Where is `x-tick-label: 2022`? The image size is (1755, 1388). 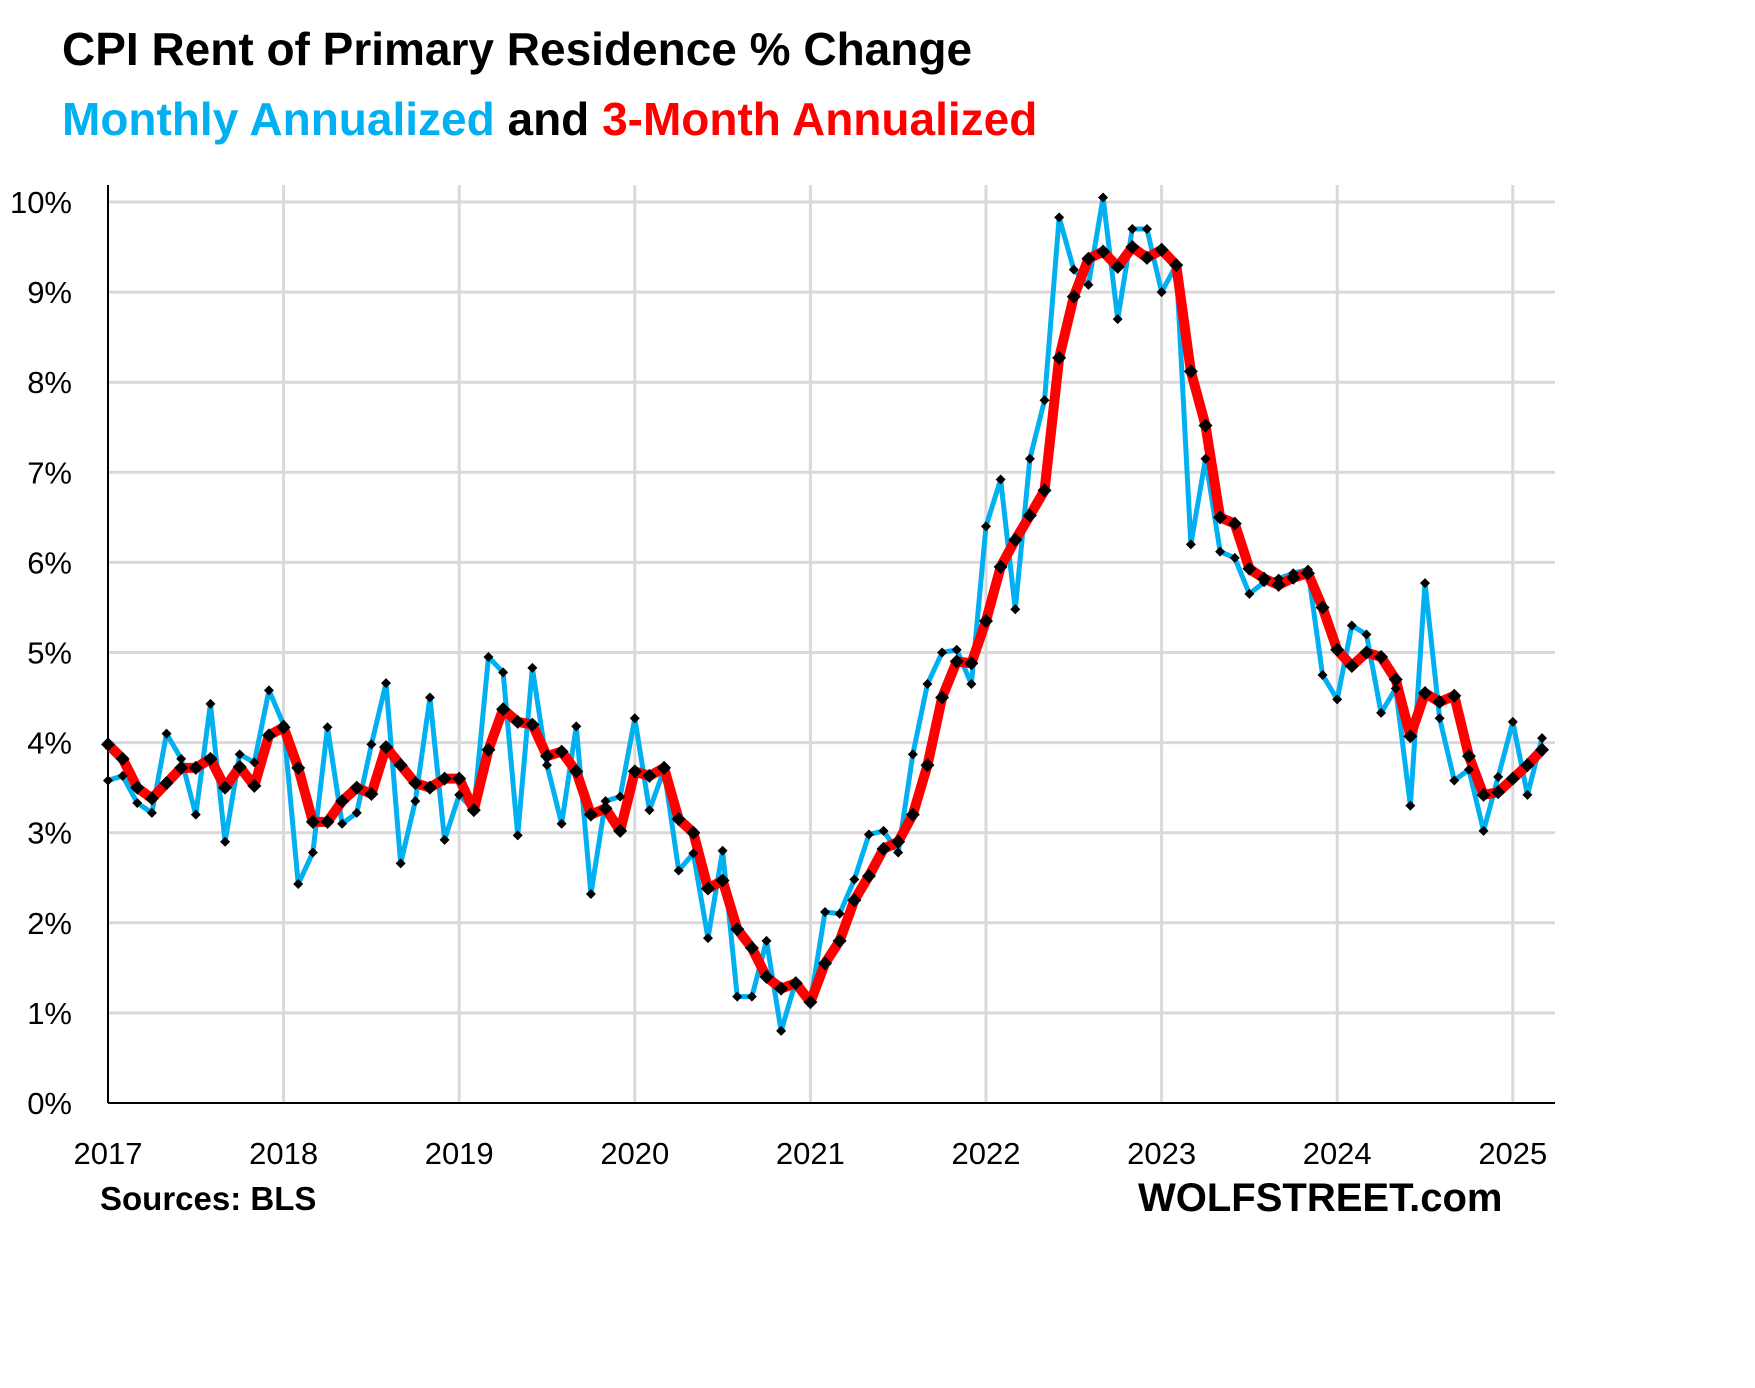 x-tick-label: 2022 is located at coordinates (986, 1153).